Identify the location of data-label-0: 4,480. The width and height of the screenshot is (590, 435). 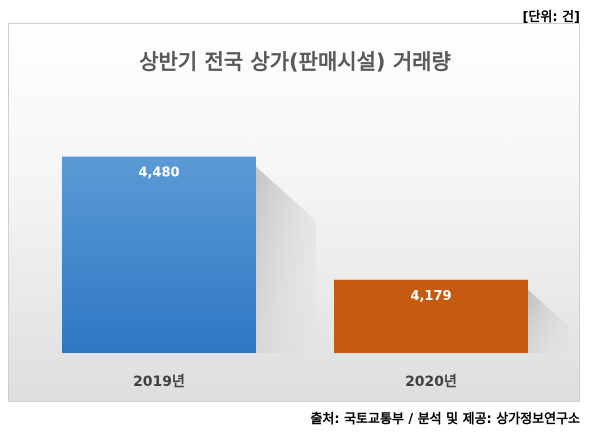
(158, 173).